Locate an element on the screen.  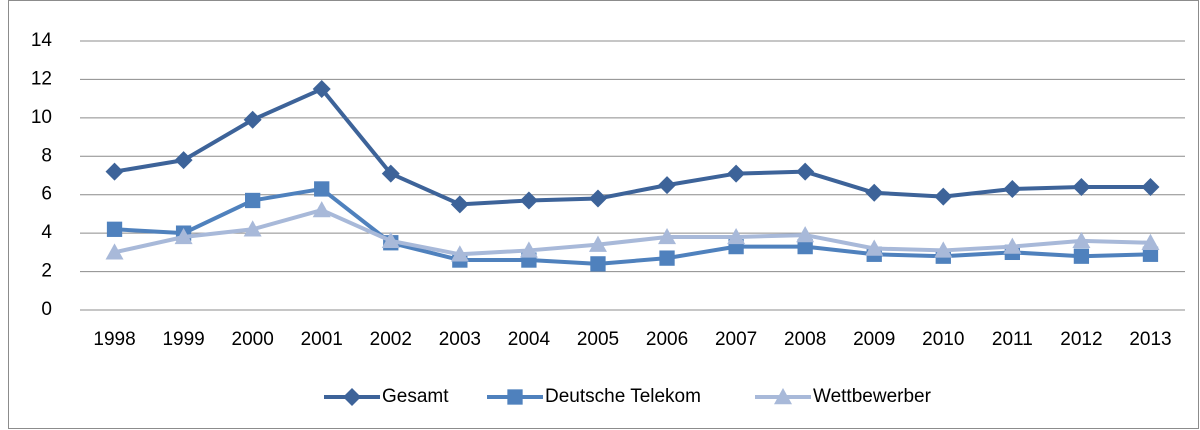
x-tick-label: 2010 is located at coordinates (943, 339).